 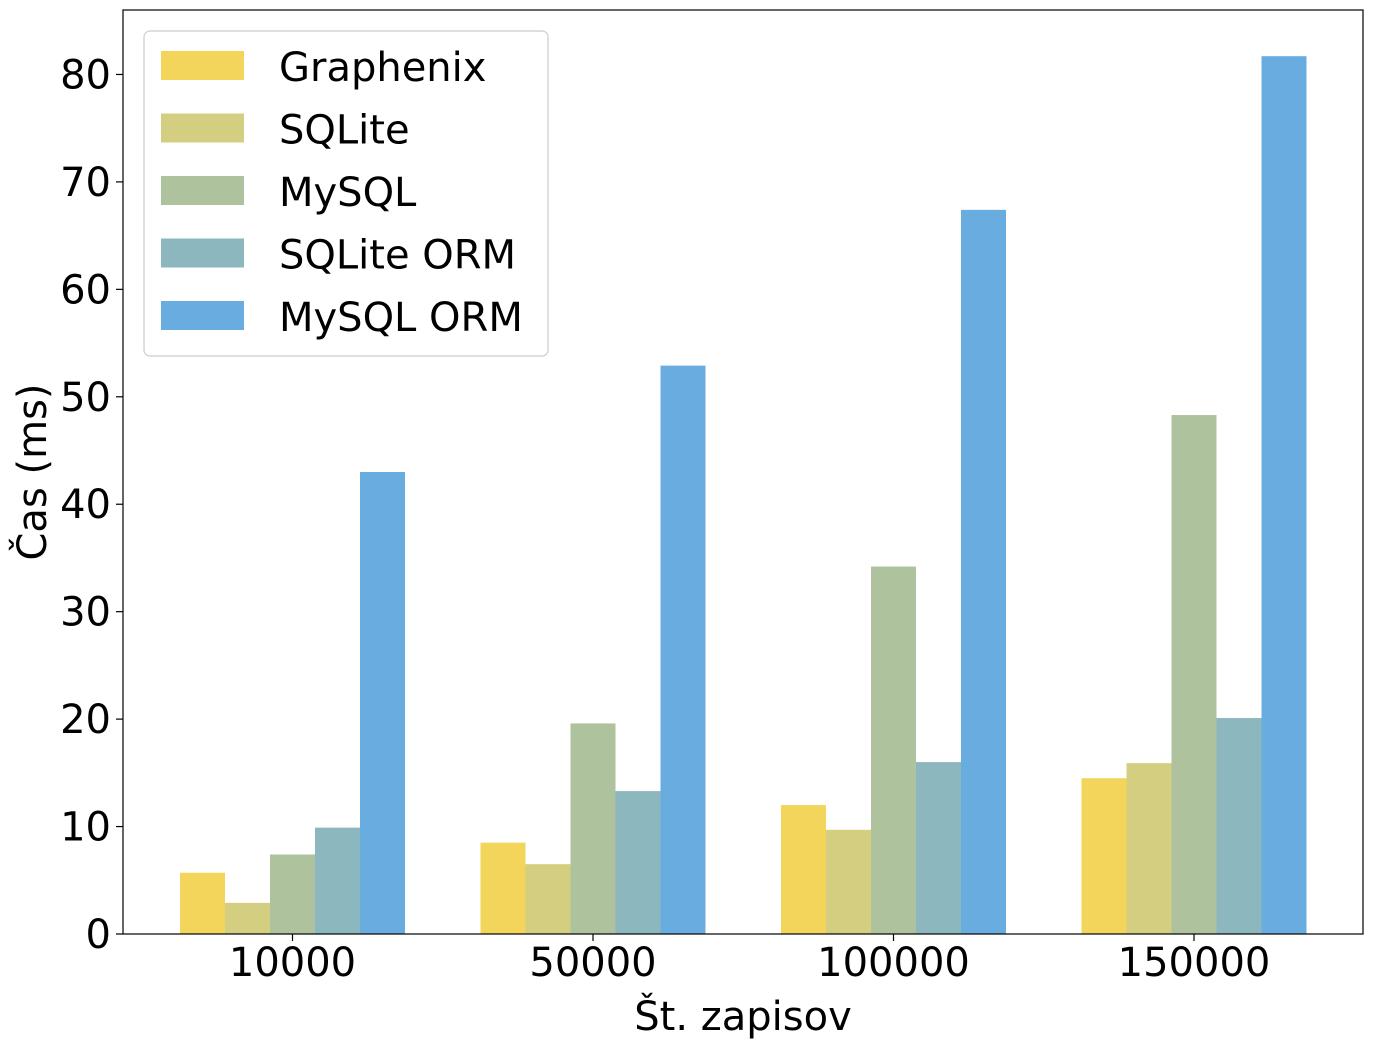 I want to click on legend-label: MySQL, so click(x=348, y=193).